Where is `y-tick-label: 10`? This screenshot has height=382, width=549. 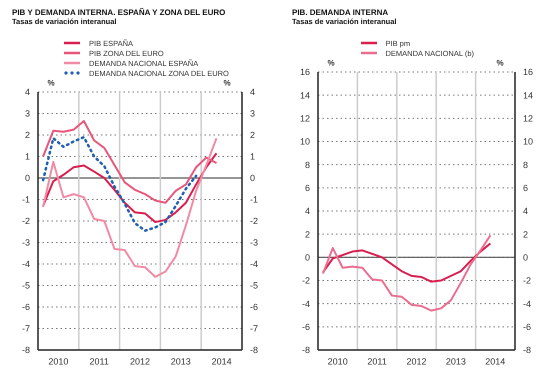
y-tick-label: 10 is located at coordinates (305, 141).